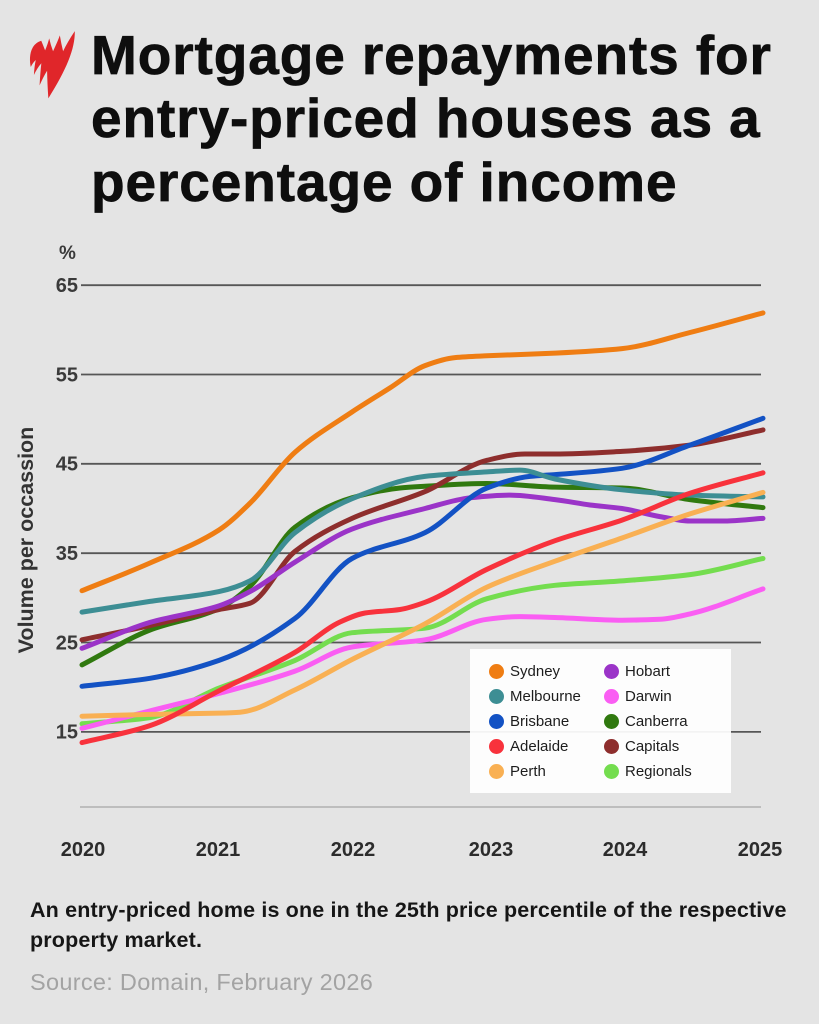 The width and height of the screenshot is (819, 1024). Describe the element at coordinates (218, 850) in the screenshot. I see `svg-text: 2021` at that location.